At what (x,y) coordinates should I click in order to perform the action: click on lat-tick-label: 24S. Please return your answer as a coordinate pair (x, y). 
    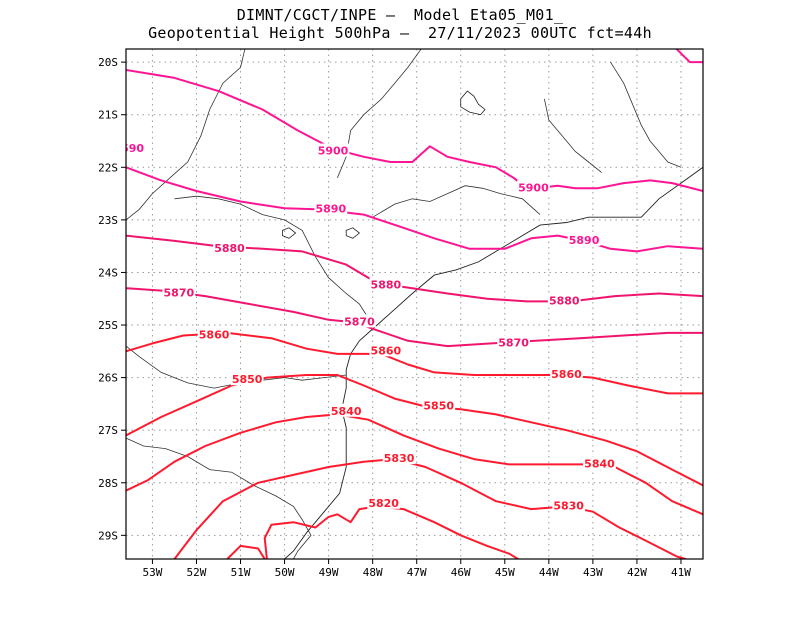
    Looking at the image, I should click on (108, 272).